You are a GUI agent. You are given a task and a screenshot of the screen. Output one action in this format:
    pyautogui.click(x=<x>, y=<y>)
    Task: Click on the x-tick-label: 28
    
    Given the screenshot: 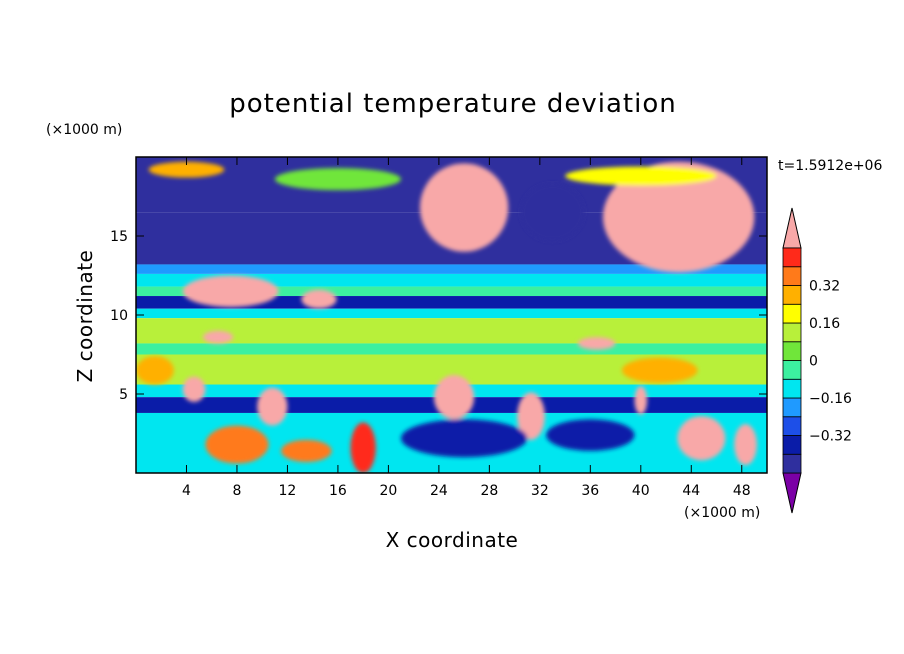 What is the action you would take?
    pyautogui.click(x=489, y=491)
    